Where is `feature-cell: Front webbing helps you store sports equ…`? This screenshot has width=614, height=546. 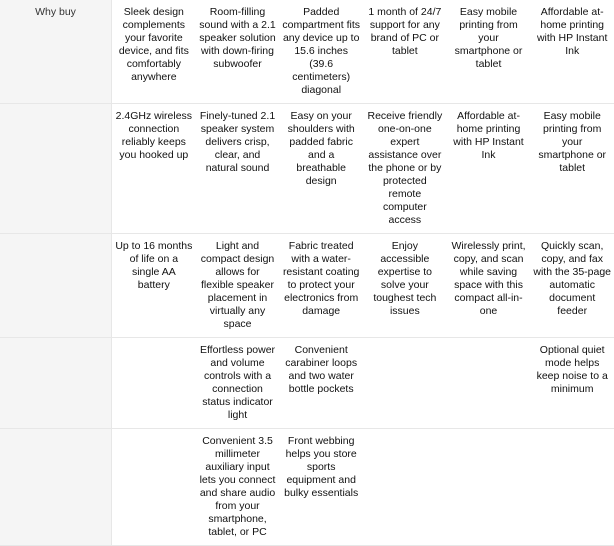
feature-cell: Front webbing helps you store sports equ… is located at coordinates (321, 467).